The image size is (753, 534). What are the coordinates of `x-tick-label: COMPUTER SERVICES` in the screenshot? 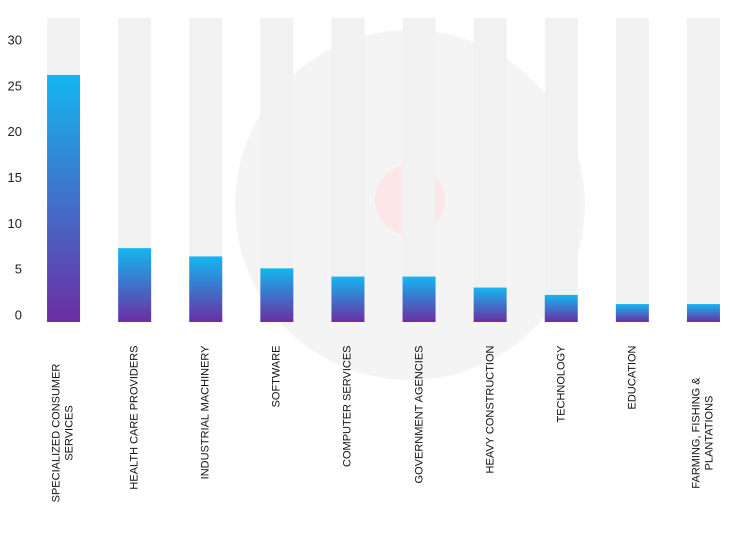 It's located at (348, 432).